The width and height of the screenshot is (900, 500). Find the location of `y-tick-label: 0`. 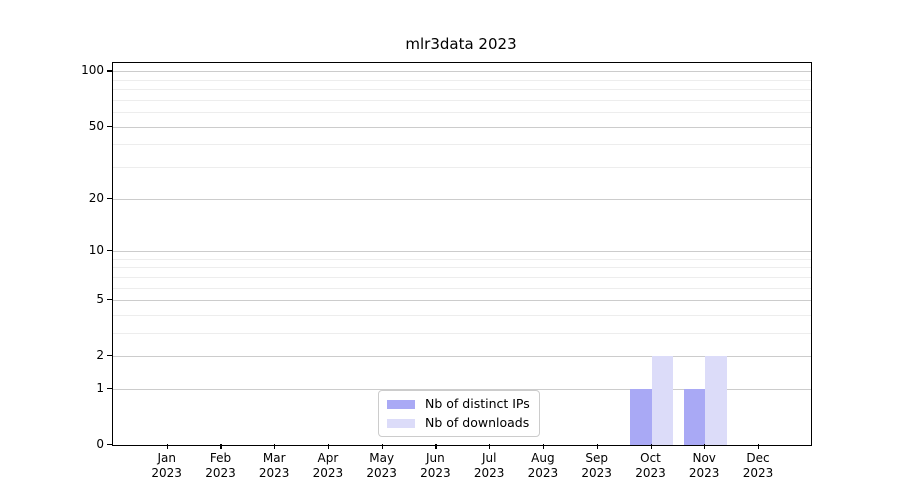

y-tick-label: 0 is located at coordinates (100, 444).